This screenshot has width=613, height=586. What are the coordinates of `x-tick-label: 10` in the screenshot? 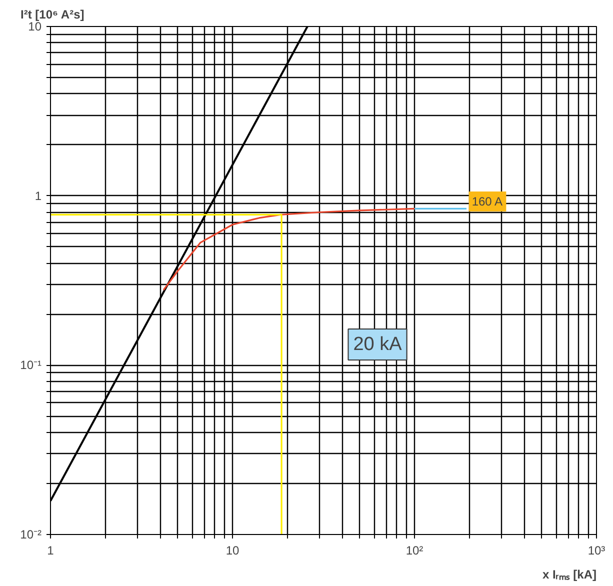 It's located at (233, 551).